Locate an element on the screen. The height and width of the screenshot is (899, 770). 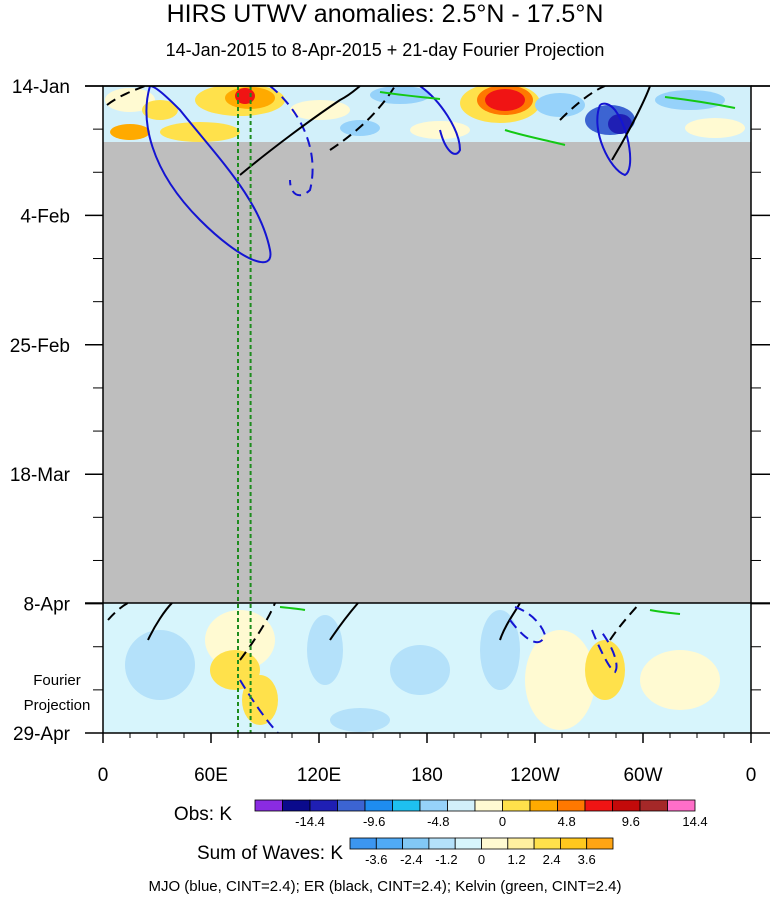
colorbar-tick-label: -1.2 is located at coordinates (446, 859).